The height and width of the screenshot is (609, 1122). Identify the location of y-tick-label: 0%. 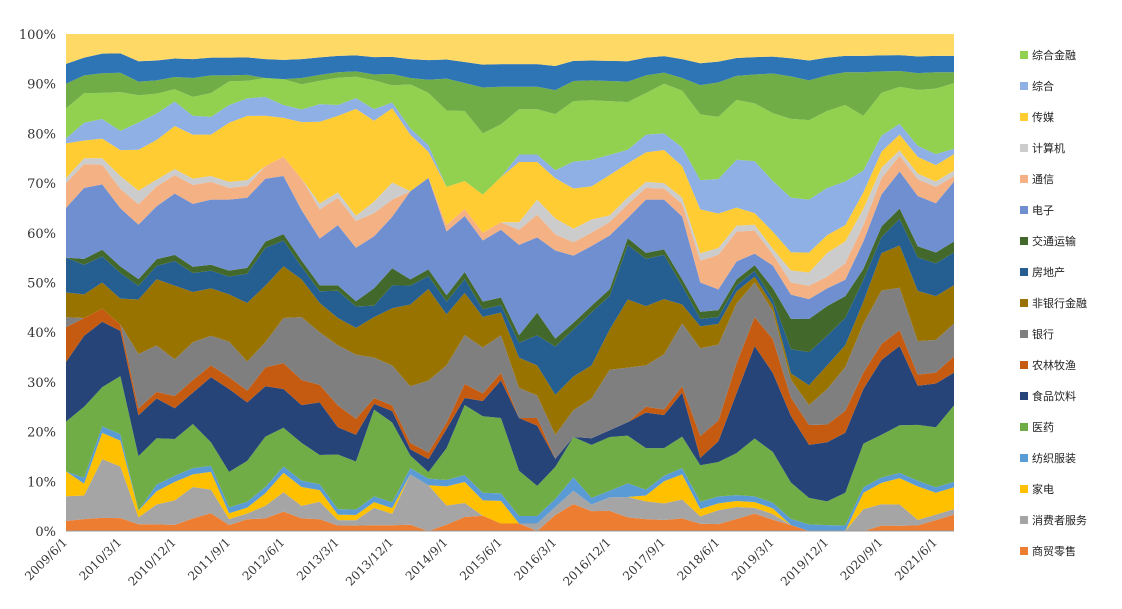
(45, 532).